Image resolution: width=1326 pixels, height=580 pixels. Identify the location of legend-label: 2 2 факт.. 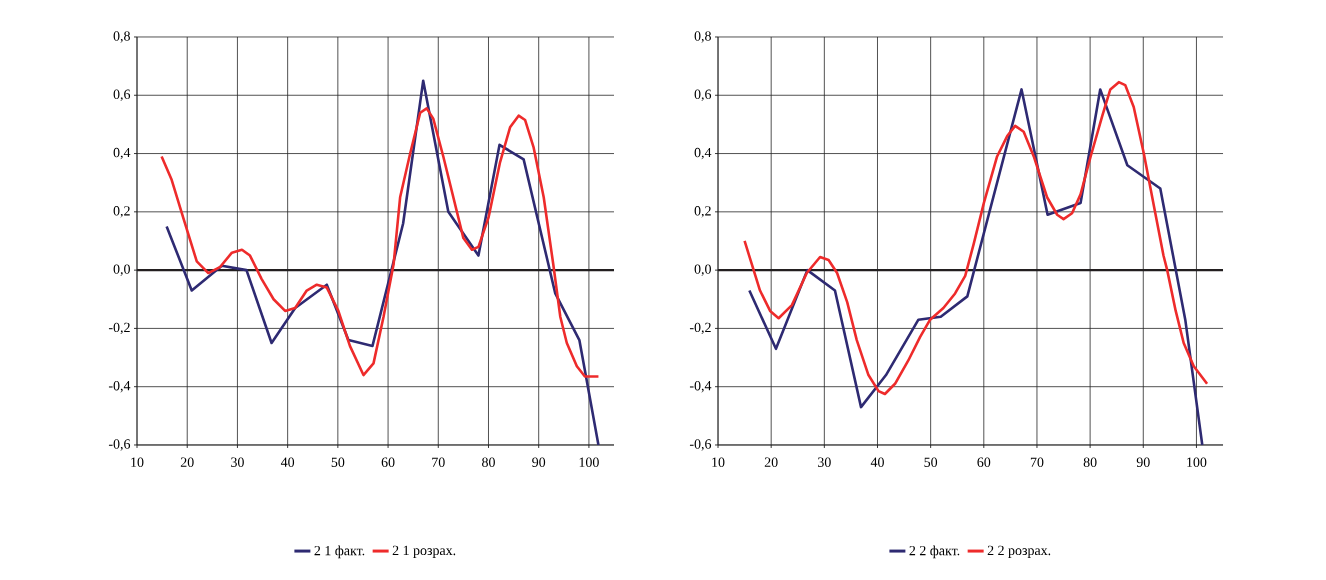
(934, 552).